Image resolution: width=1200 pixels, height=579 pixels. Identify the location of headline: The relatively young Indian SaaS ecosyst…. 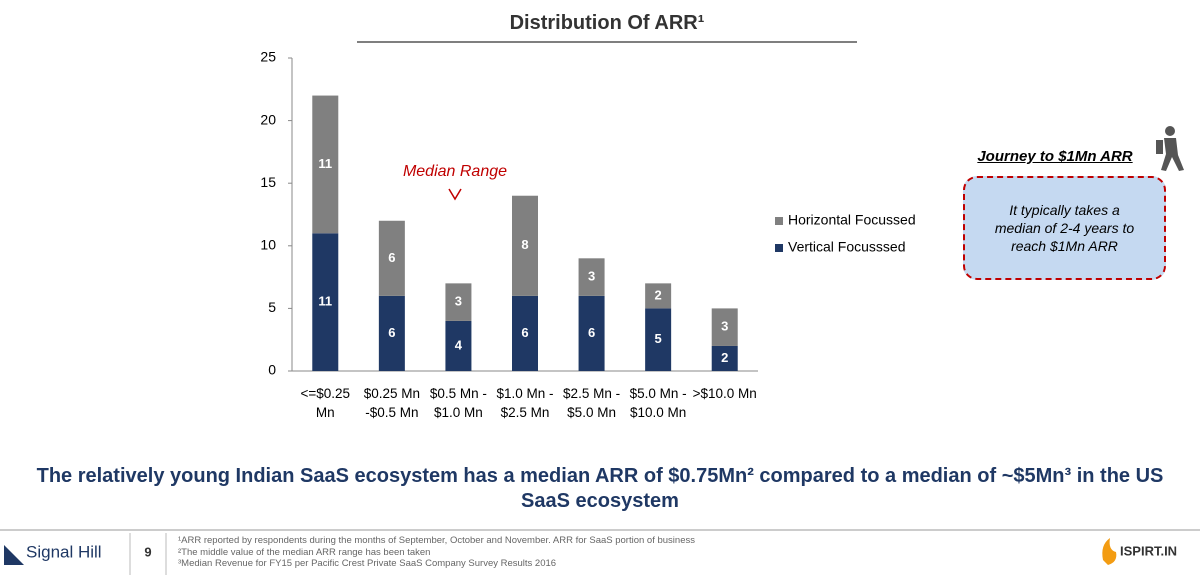
(600, 488).